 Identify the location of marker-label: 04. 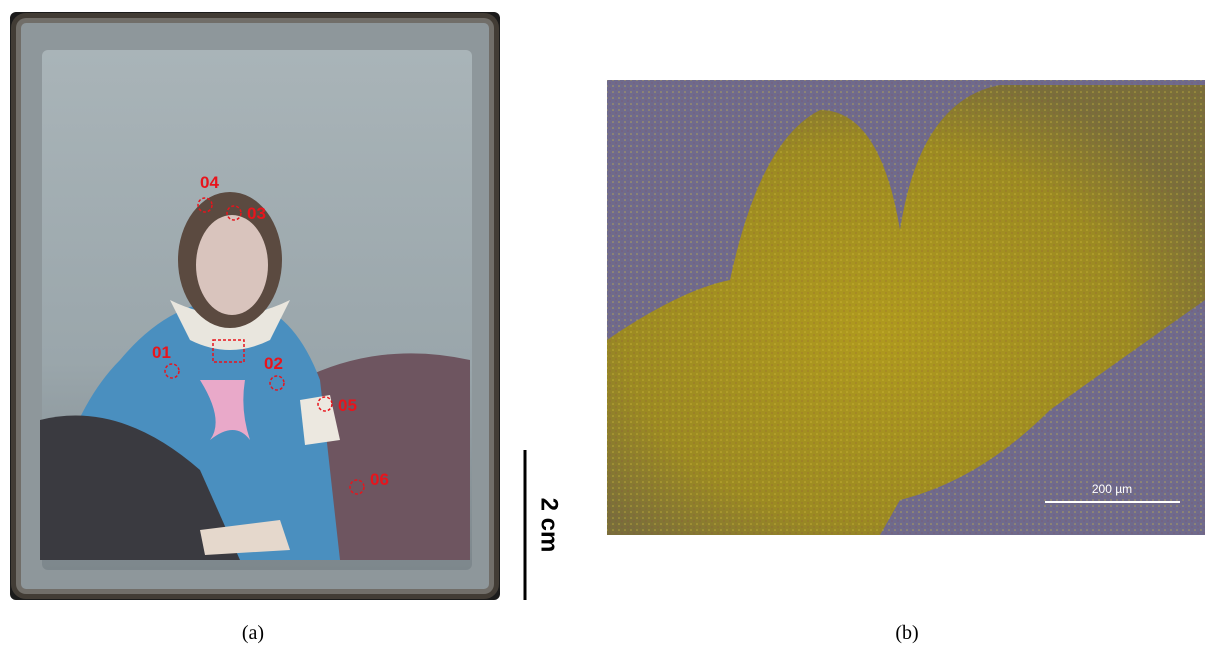
(209, 182).